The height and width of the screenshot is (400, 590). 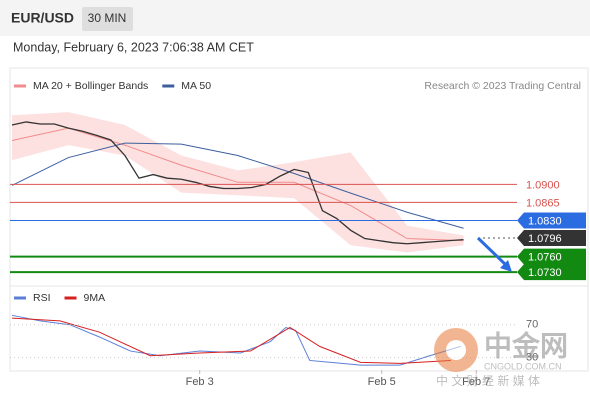 I want to click on trend-arrow, so click(x=492, y=252).